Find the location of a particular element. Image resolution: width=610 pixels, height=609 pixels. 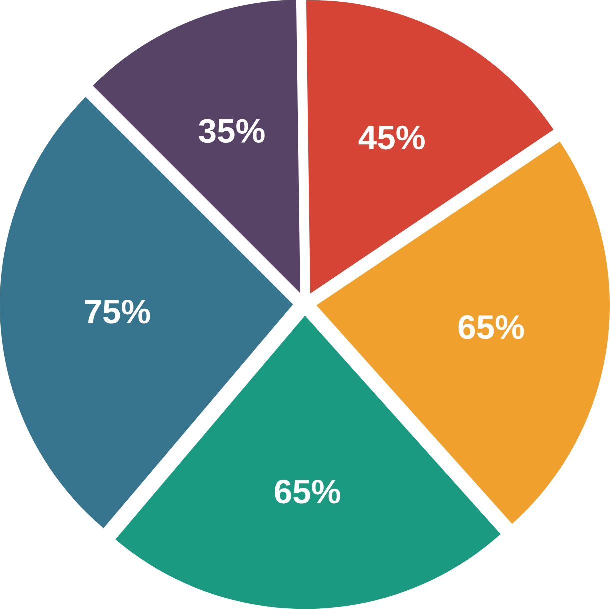

data-label: 35% is located at coordinates (232, 131).